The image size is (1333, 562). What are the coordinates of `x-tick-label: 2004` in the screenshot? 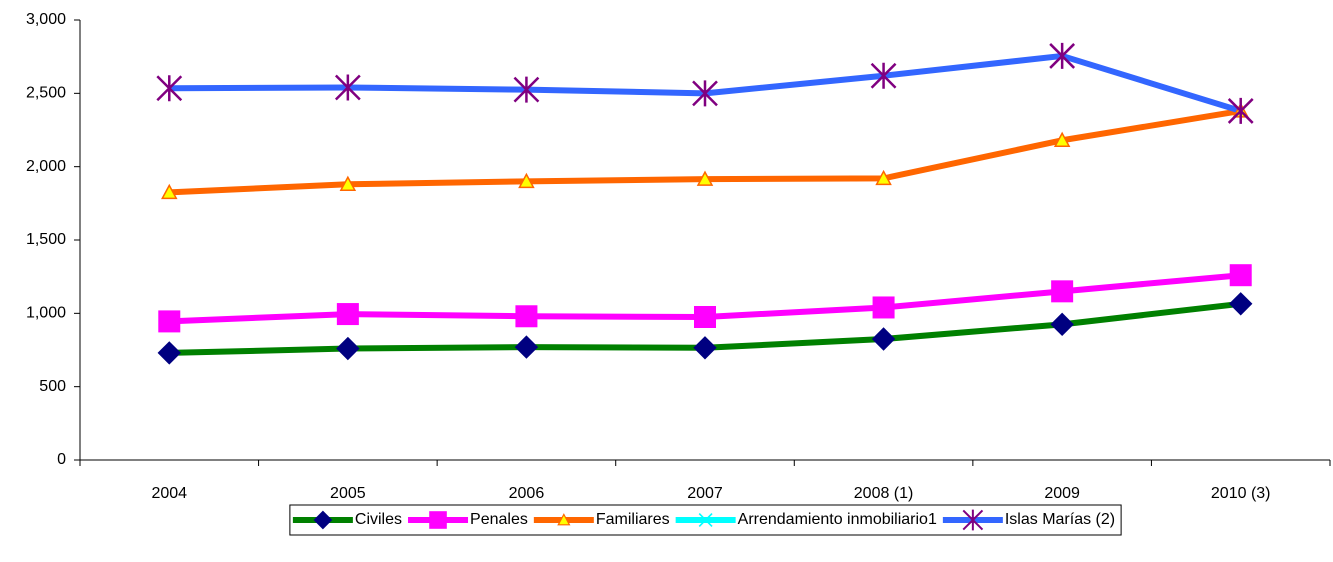 It's located at (169, 493).